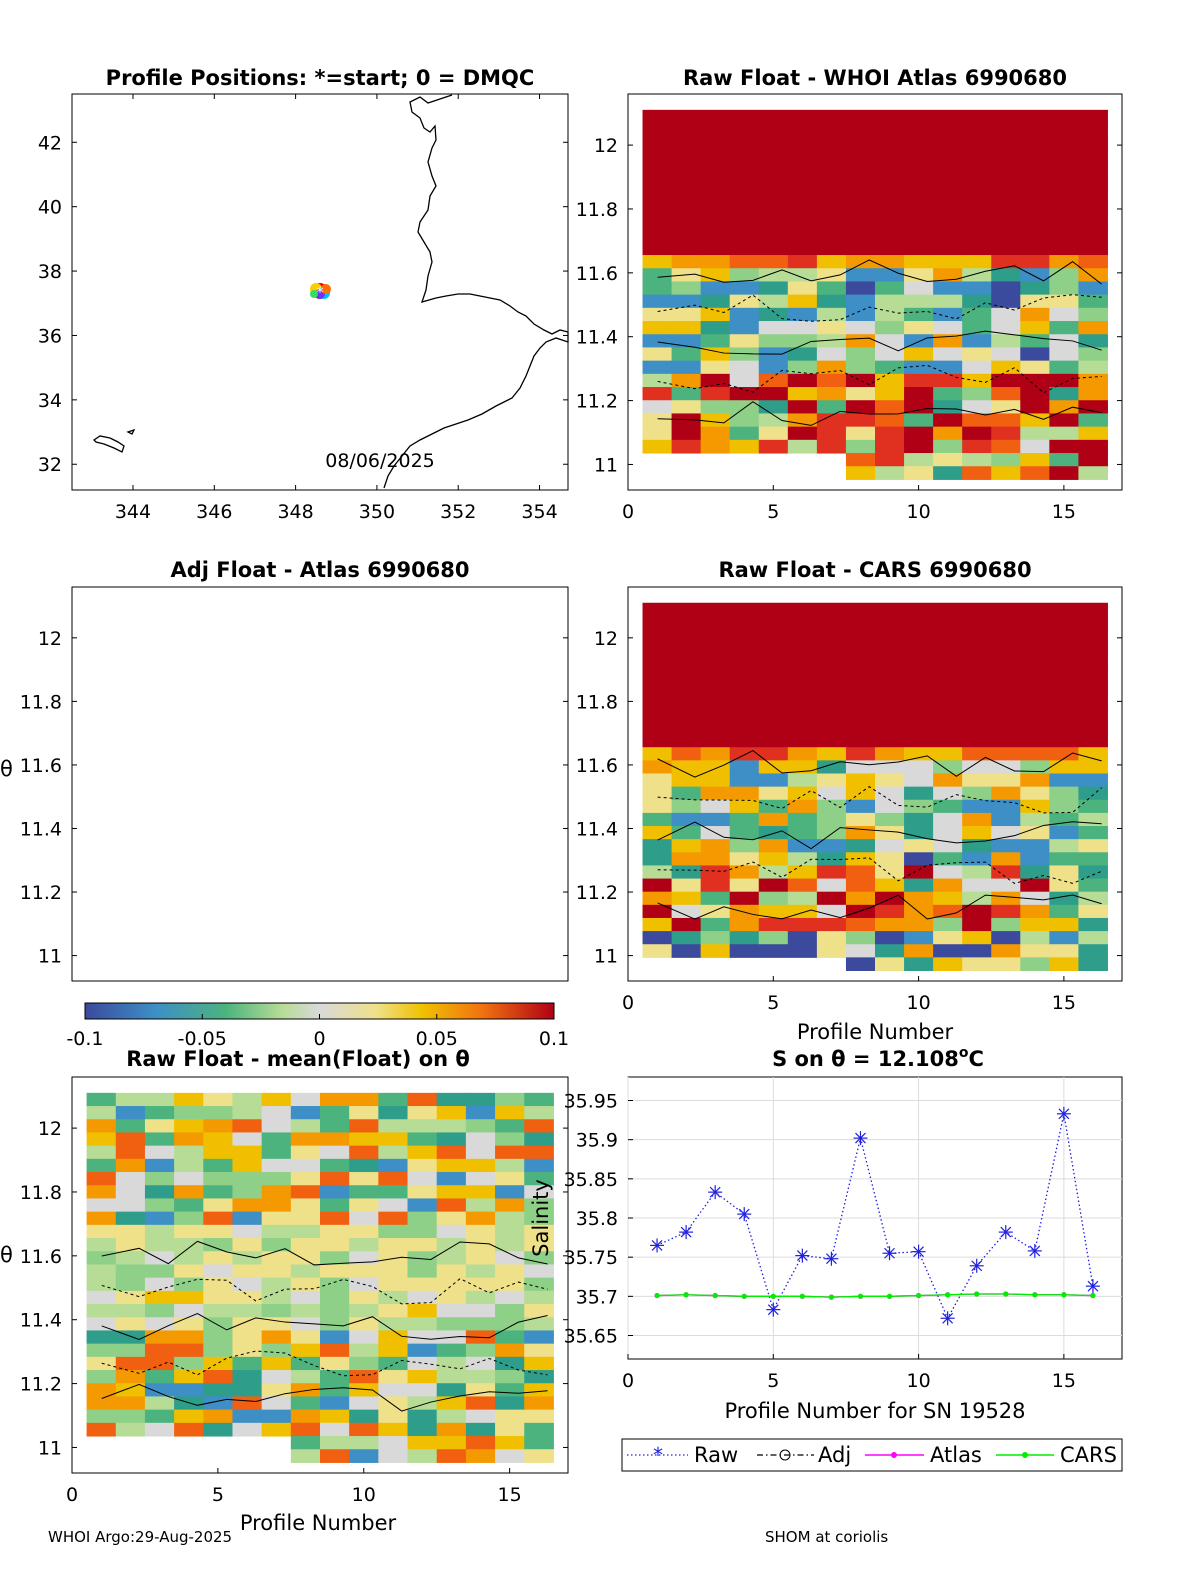 This screenshot has width=1200, height=1575. Describe the element at coordinates (50, 1129) in the screenshot. I see `y-tick-label: 12` at that location.